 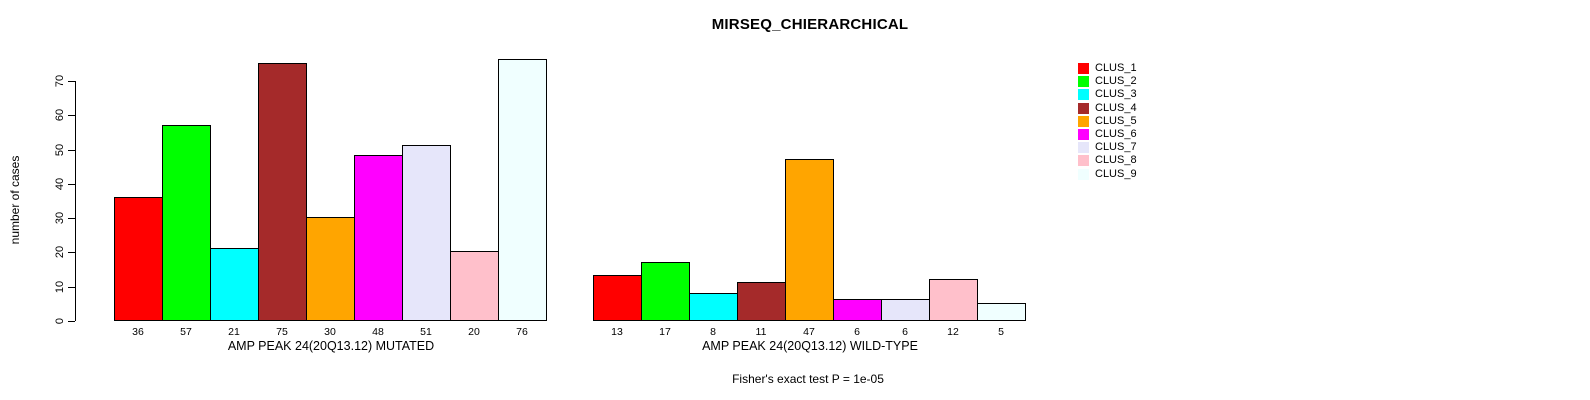 I want to click on y-tick-label: 60, so click(x=60, y=115).